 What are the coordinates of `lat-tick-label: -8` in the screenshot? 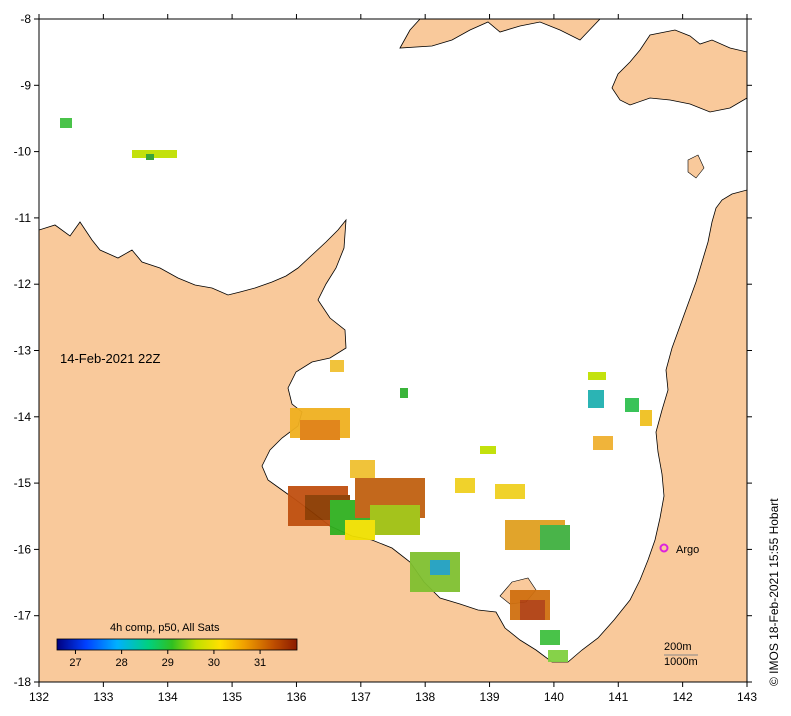 It's located at (25, 19).